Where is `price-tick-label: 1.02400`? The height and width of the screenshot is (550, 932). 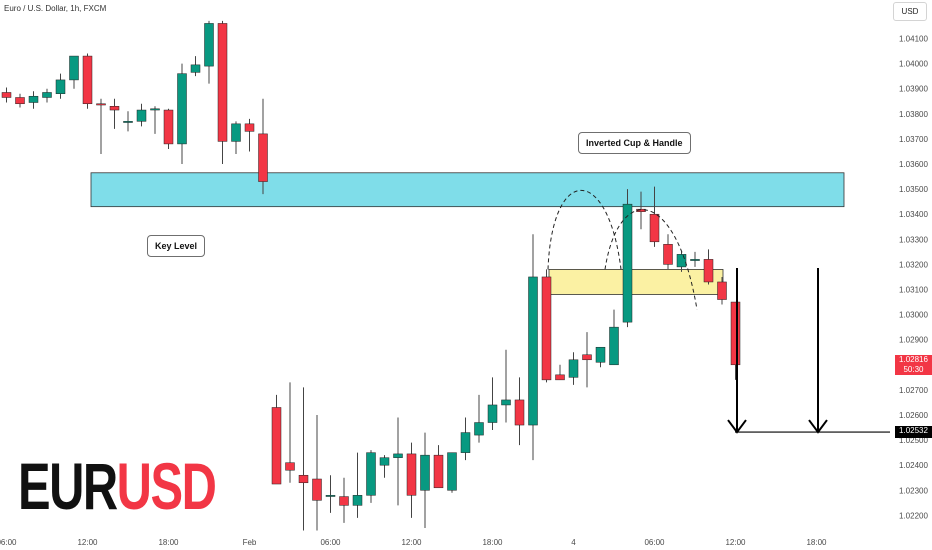 price-tick-label: 1.02400 is located at coordinates (913, 465).